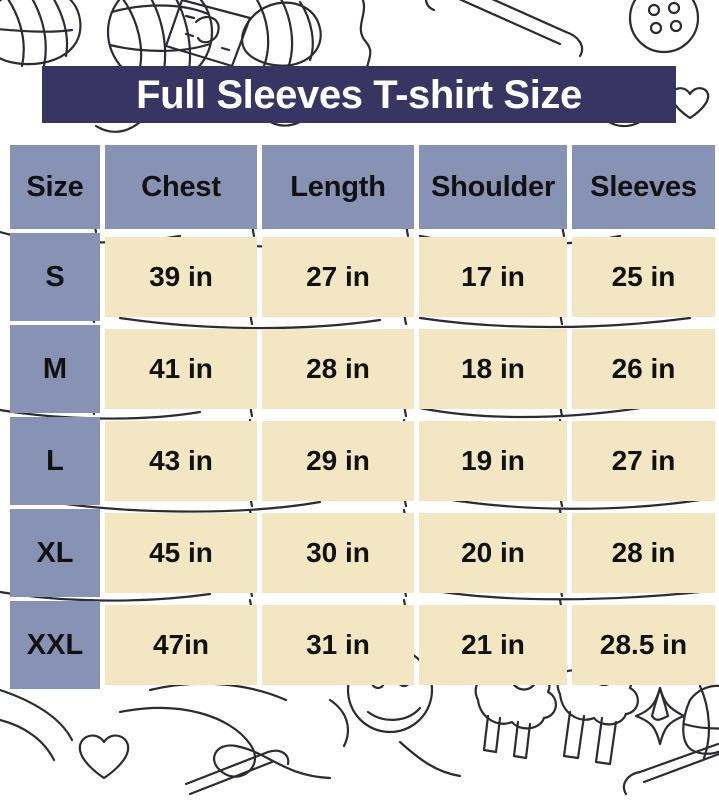 This screenshot has width=719, height=800. I want to click on row-size-label: XL, so click(55, 553).